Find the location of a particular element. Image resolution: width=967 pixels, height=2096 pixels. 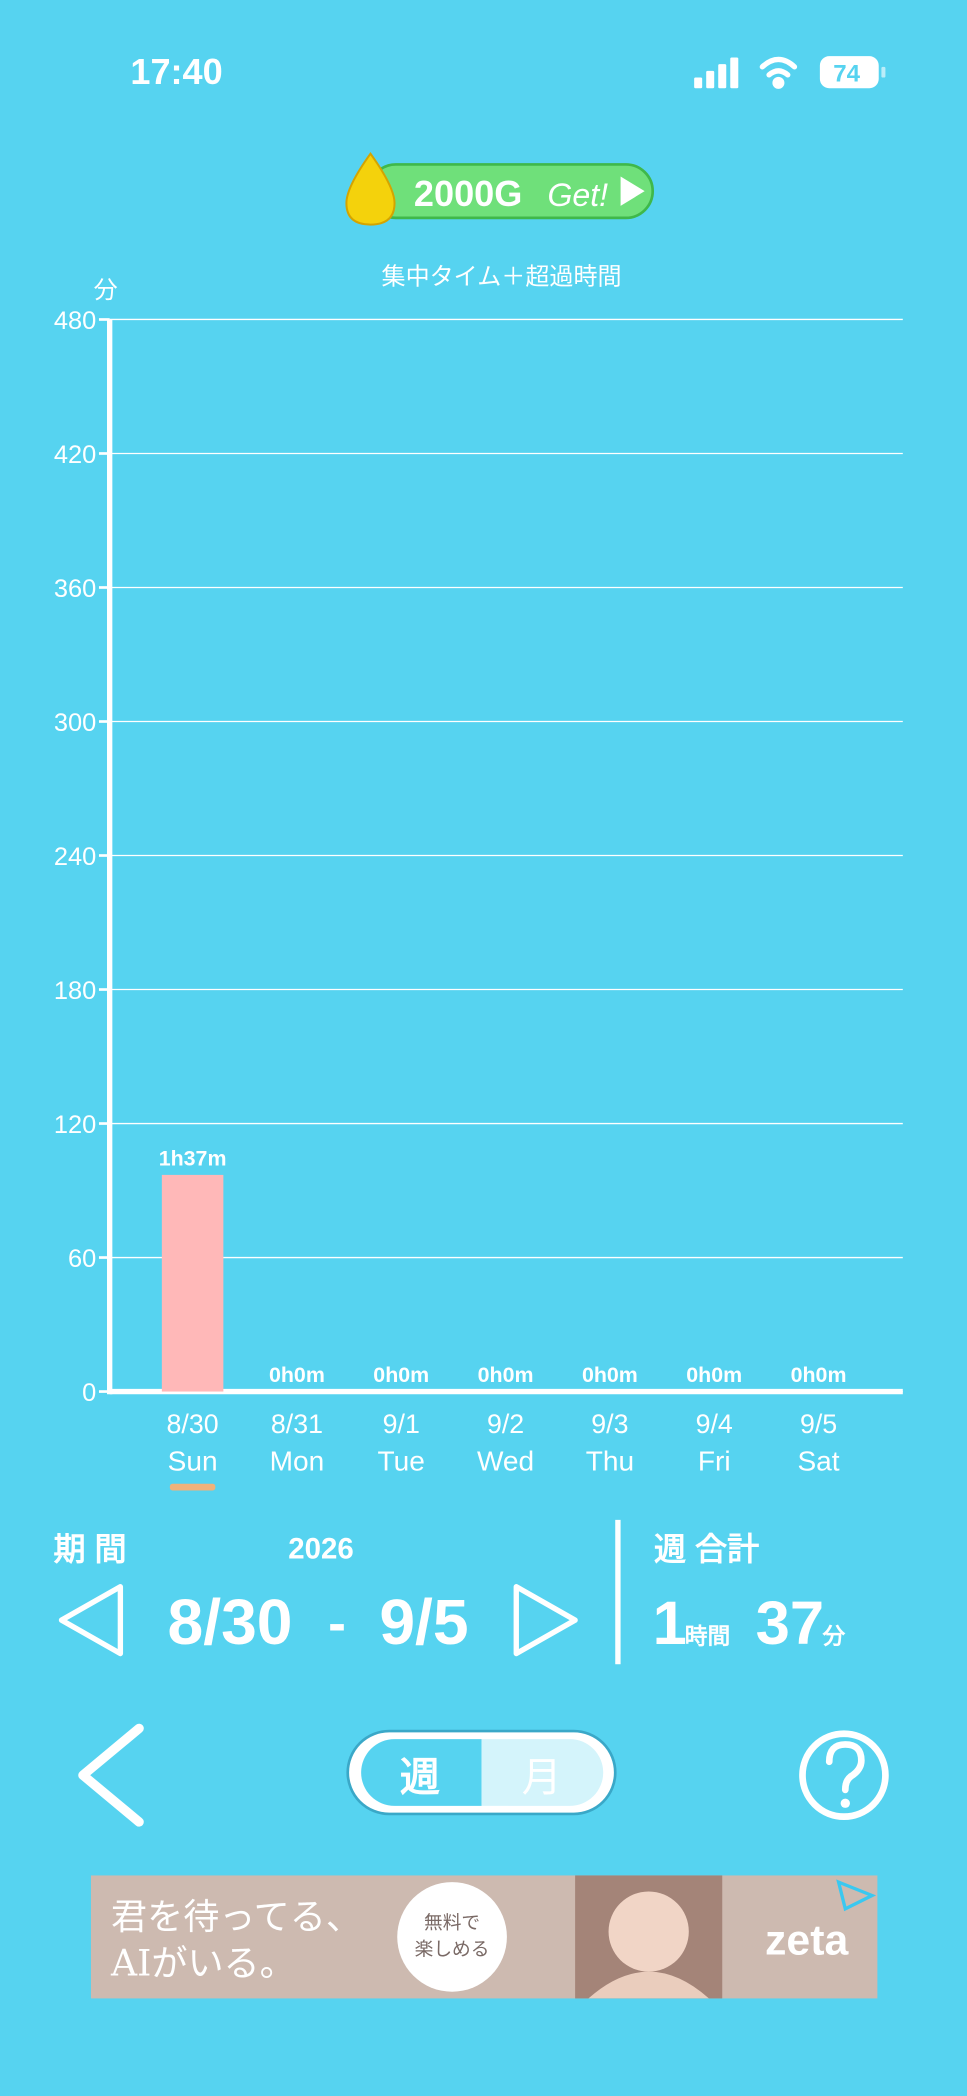

y-axis-label: 分 is located at coordinates (106, 290).